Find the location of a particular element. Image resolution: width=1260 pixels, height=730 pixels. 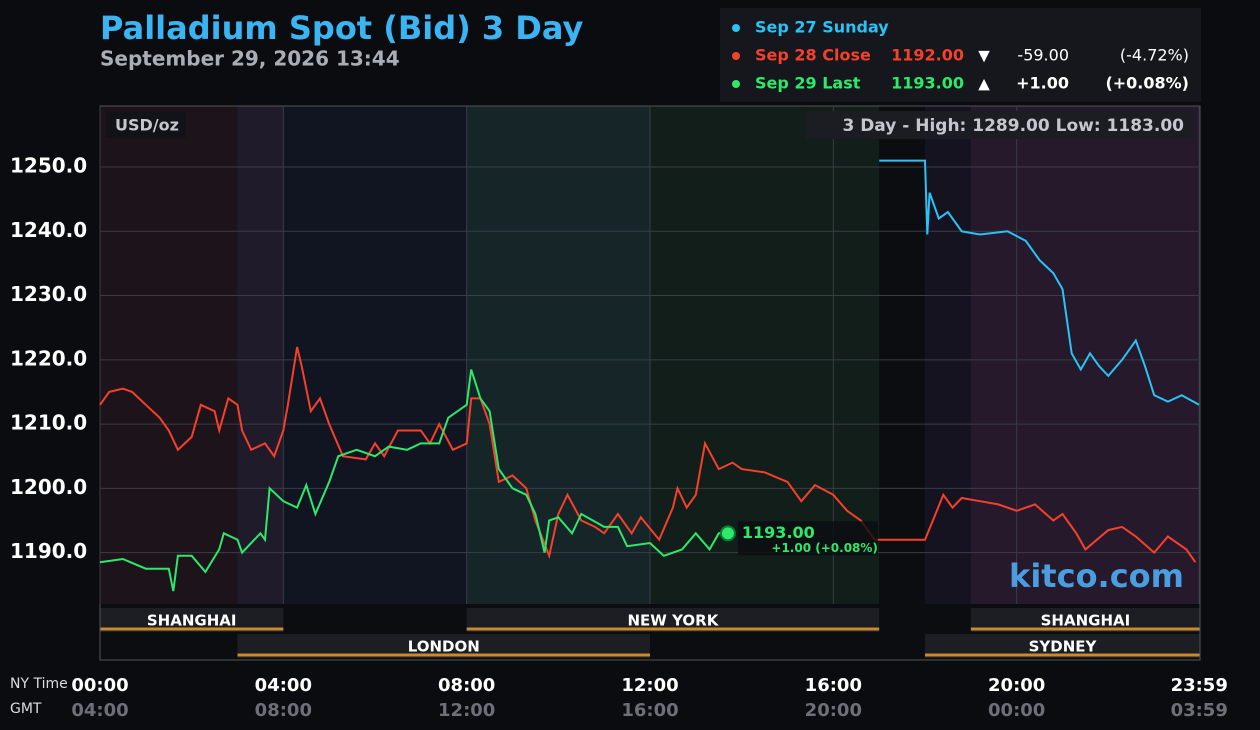

legend-percent: (+0.08%) is located at coordinates (1147, 83).